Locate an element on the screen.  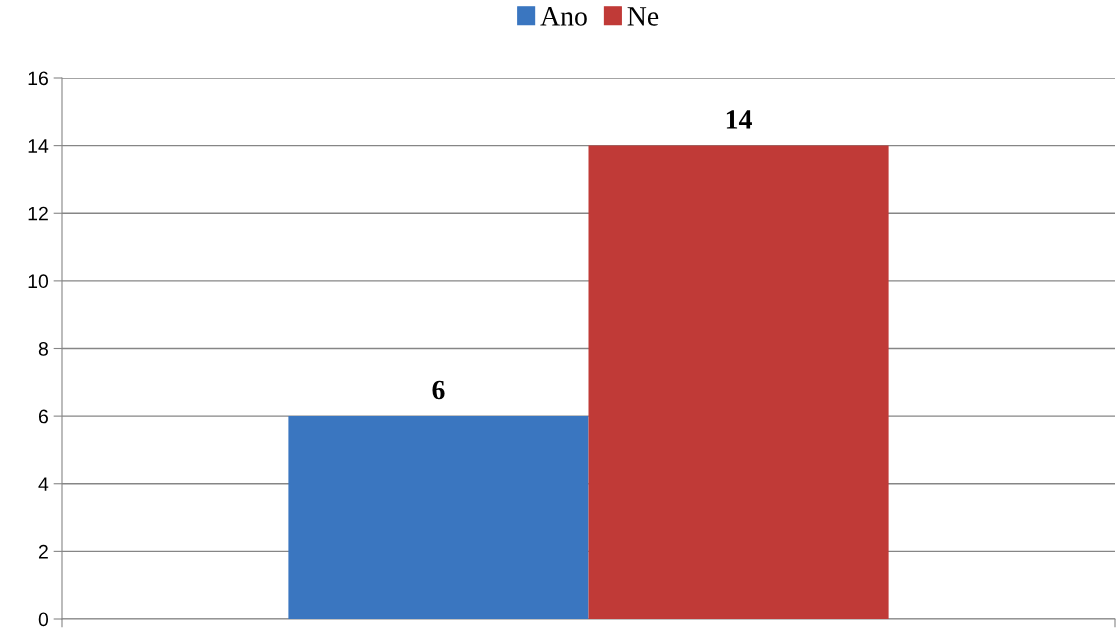
y-tick-label: 2 is located at coordinates (43, 551).